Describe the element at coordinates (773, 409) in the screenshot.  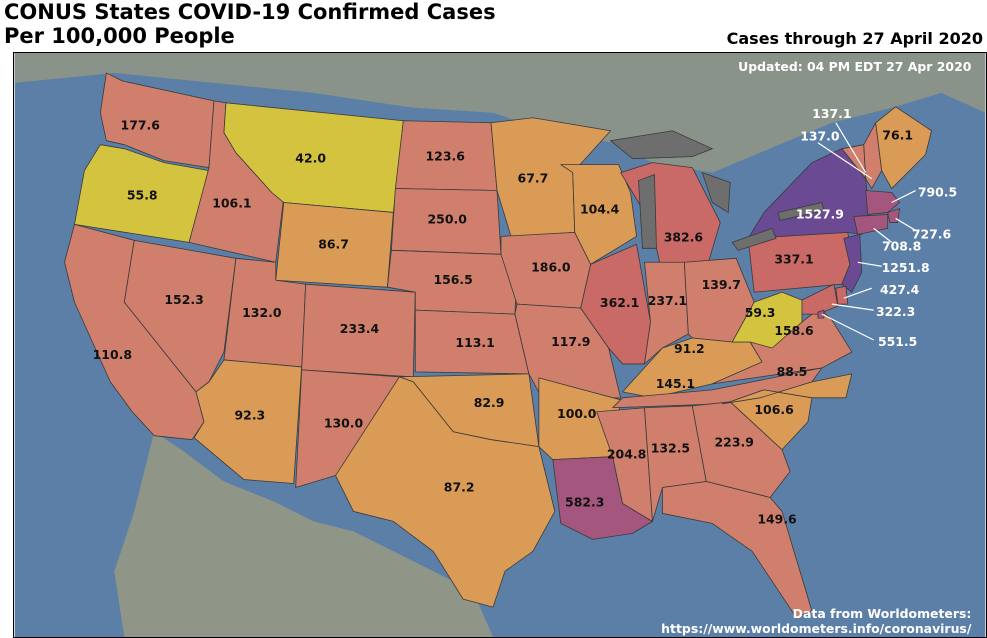
I see `label-sc: 106.6` at that location.